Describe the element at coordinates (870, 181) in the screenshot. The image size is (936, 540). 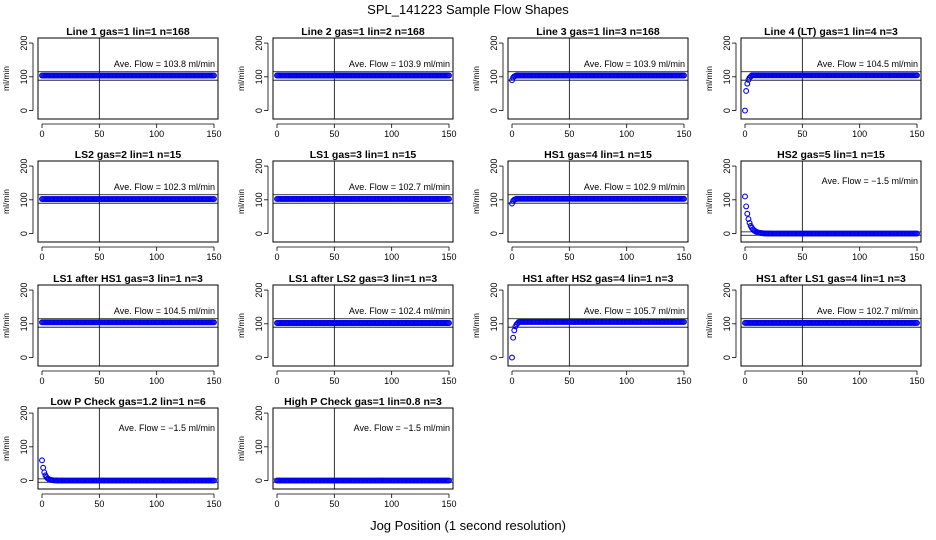
I see `ave-flow-label: Ave. Flow = −1.5 ml/min` at that location.